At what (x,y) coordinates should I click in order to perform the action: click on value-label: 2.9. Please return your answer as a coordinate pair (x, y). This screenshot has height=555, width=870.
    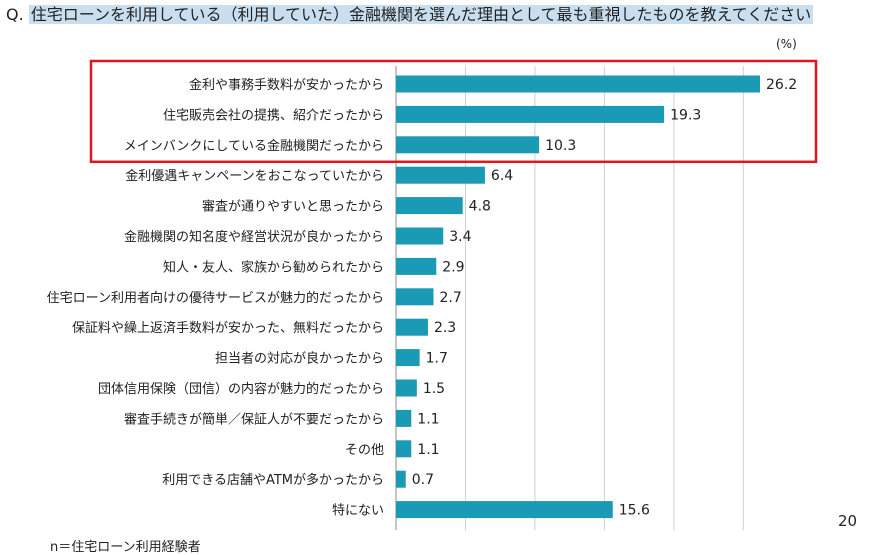
    Looking at the image, I should click on (453, 267).